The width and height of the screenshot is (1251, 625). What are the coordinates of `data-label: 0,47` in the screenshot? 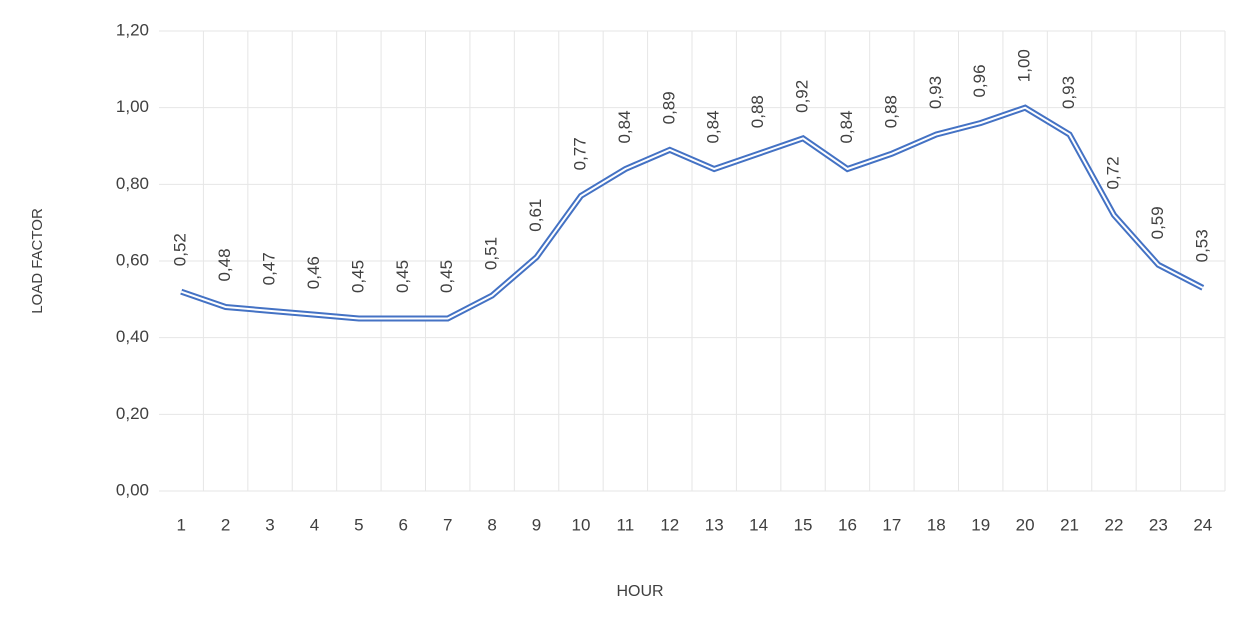 It's located at (269, 268).